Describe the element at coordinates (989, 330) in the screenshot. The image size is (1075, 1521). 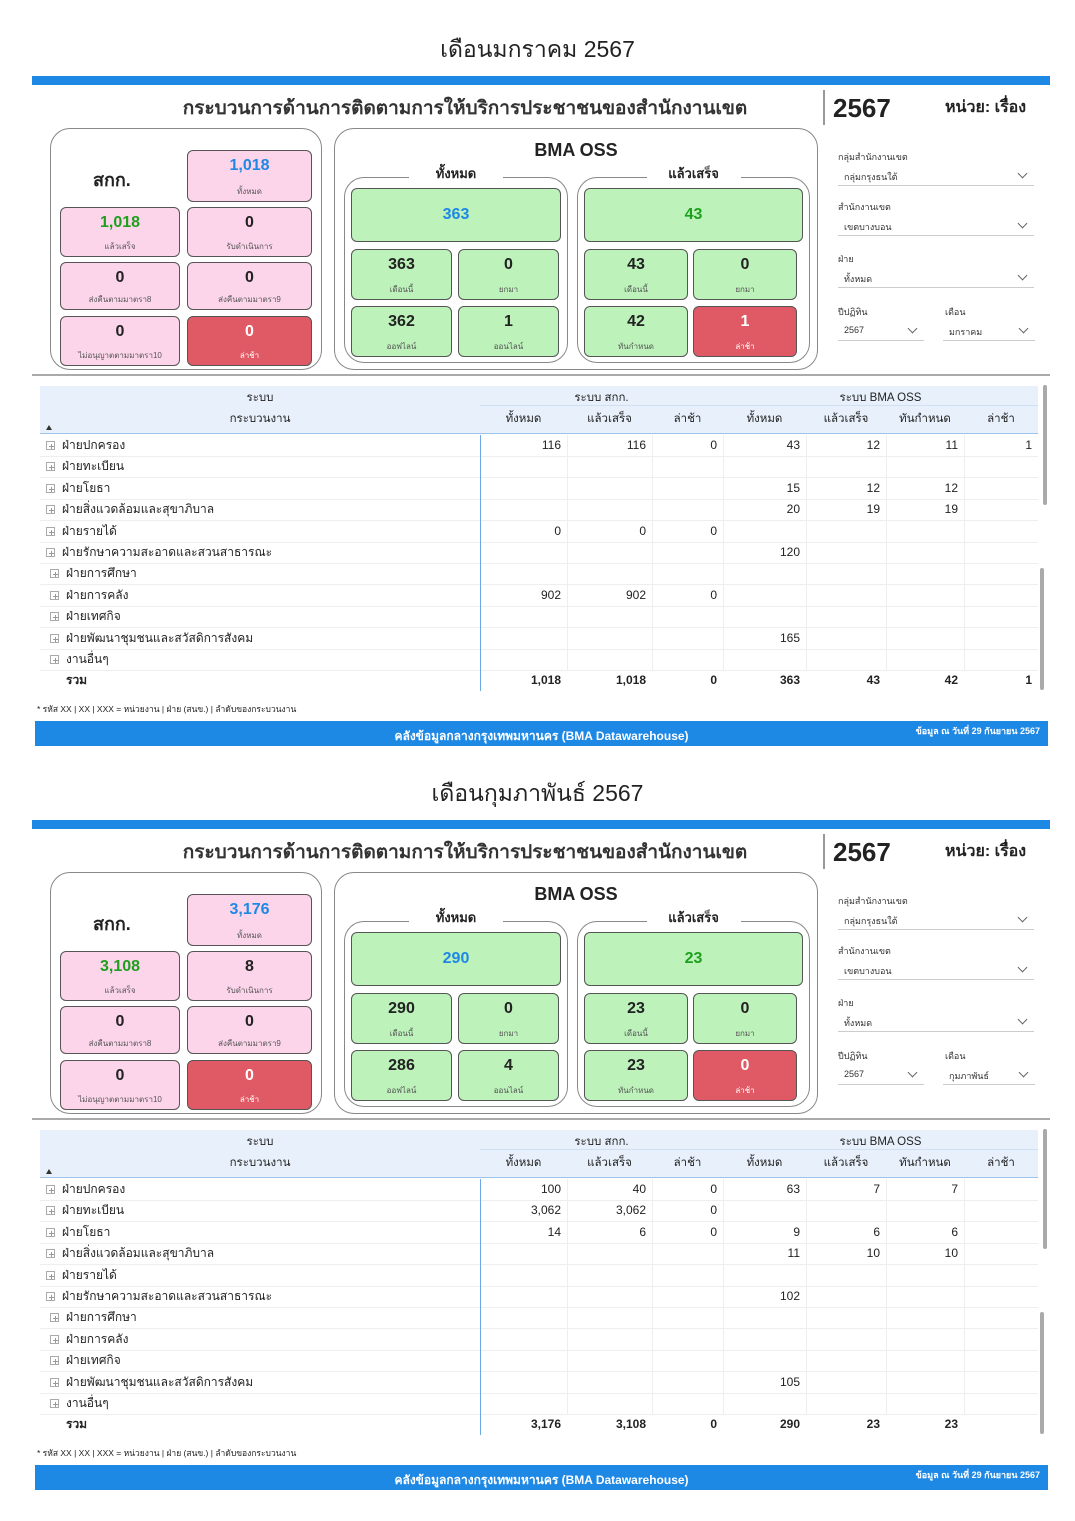
I see `filter-dropdown: มกราคม` at that location.